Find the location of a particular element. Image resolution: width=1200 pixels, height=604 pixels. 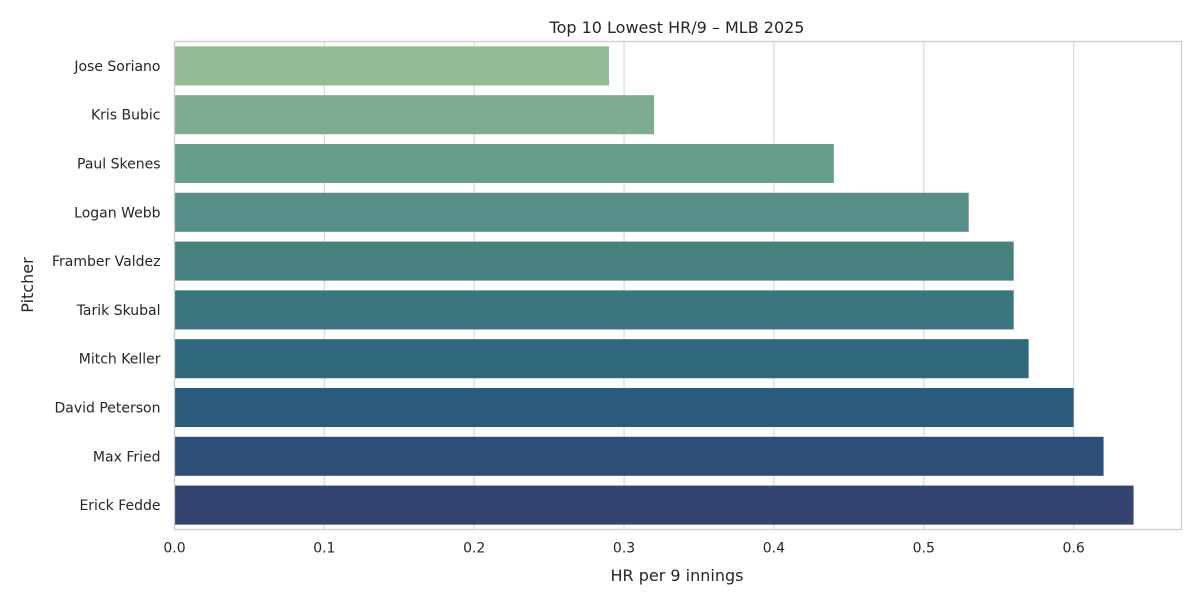

x-tick-label: 0.3 is located at coordinates (624, 549).